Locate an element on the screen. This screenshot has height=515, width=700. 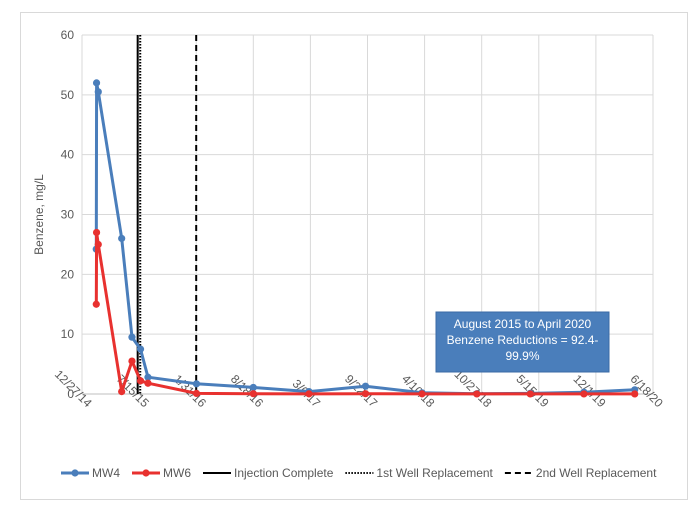
y-tick-labels: 0 10 20 30 40 50 60 is located at coordinates (68, 214).